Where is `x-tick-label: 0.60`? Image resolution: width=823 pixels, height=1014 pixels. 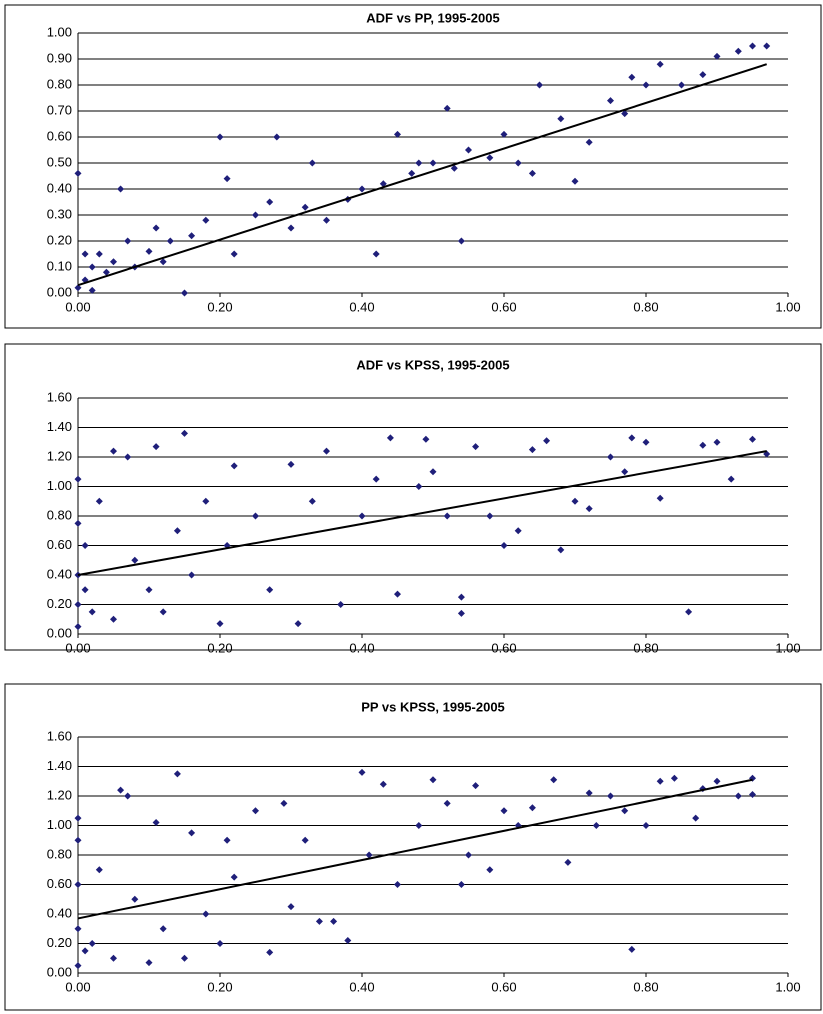 x-tick-label: 0.60 is located at coordinates (503, 647).